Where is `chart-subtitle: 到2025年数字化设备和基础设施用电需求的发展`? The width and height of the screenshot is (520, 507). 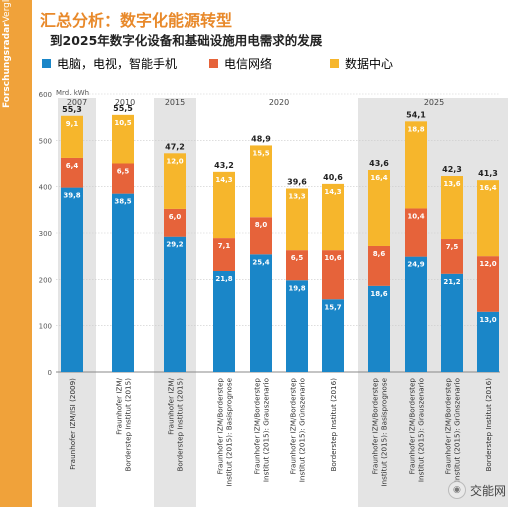 chart-subtitle: 到2025年数字化设备和基础设施用电需求的发展 is located at coordinates (186, 40).